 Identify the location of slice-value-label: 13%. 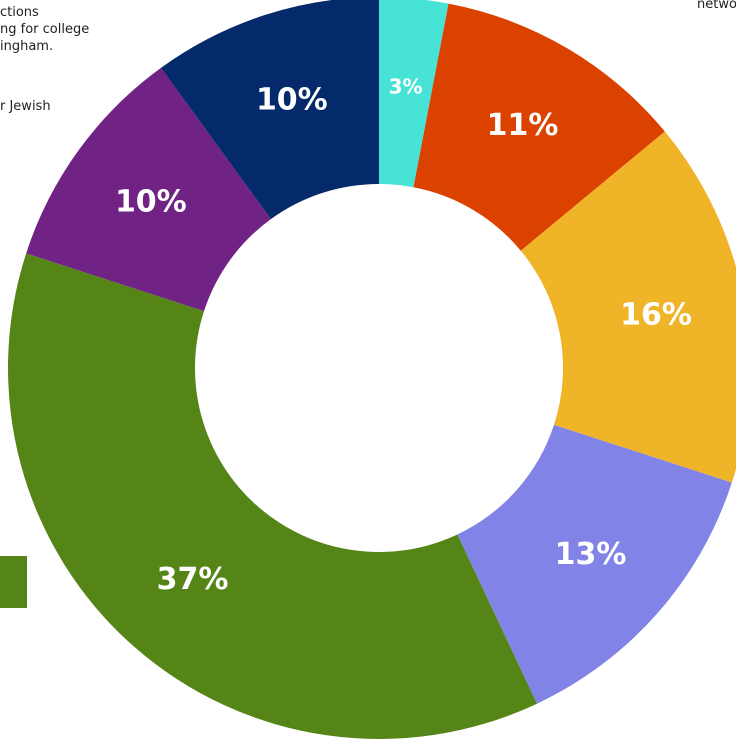
(591, 554).